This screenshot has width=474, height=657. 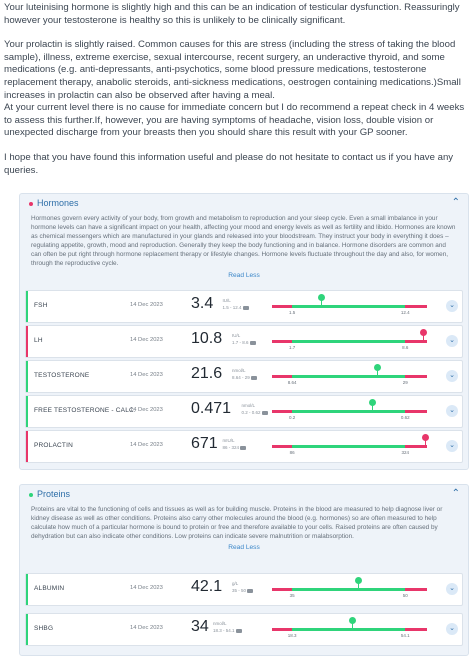 What do you see at coordinates (349, 409) in the screenshot?
I see `range-bar: 0.2 0.62` at bounding box center [349, 409].